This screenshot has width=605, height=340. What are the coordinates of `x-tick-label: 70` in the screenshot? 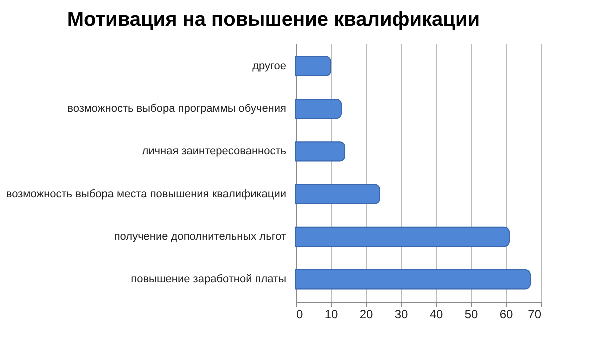 It's located at (535, 315).